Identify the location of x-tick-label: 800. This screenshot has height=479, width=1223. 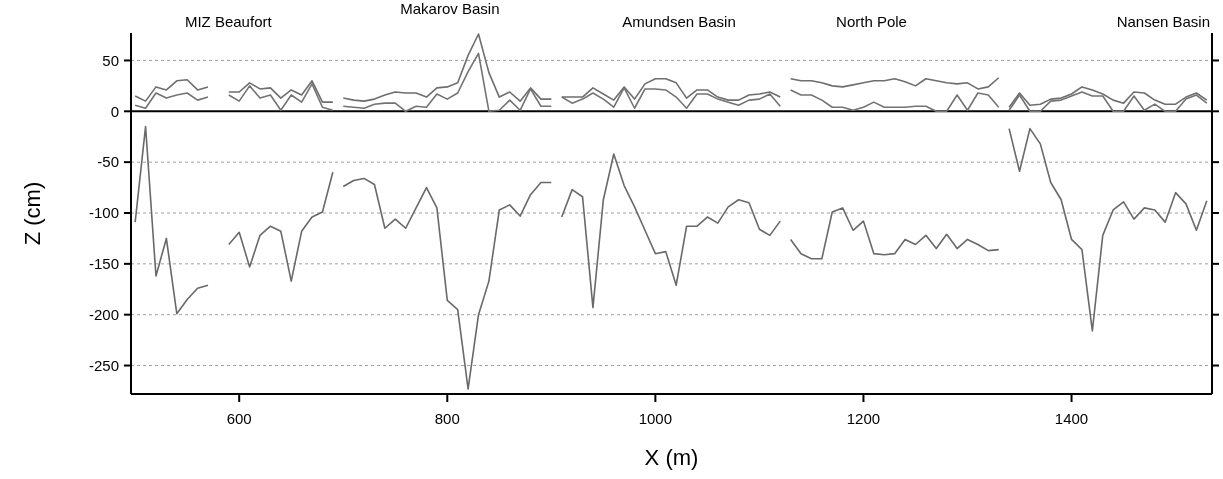
(447, 418).